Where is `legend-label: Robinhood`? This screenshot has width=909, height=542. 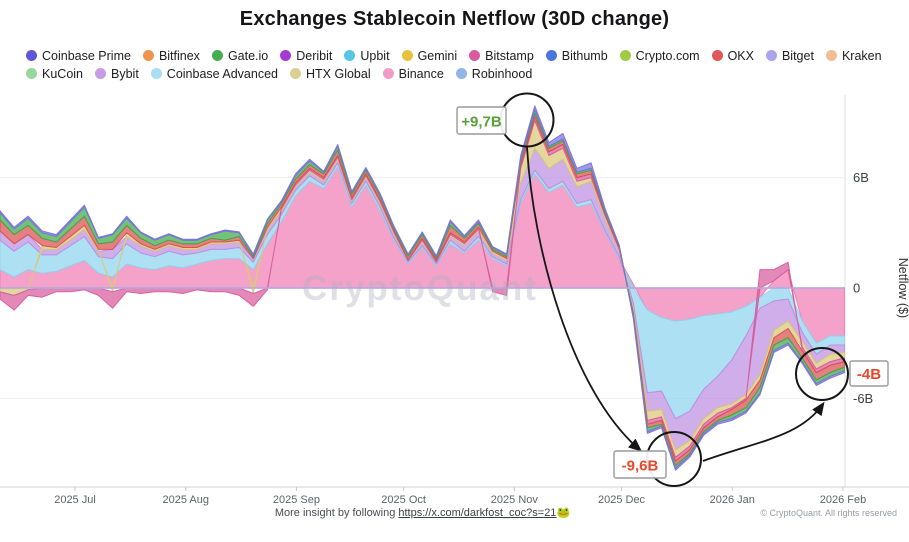 legend-label: Robinhood is located at coordinates (502, 73).